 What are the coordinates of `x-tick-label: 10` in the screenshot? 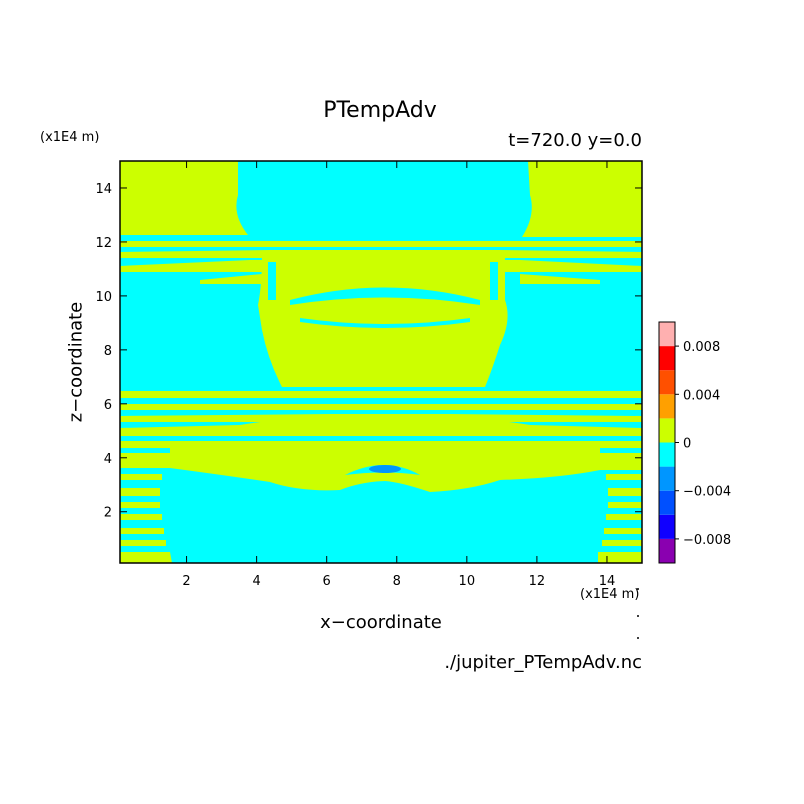 It's located at (467, 581).